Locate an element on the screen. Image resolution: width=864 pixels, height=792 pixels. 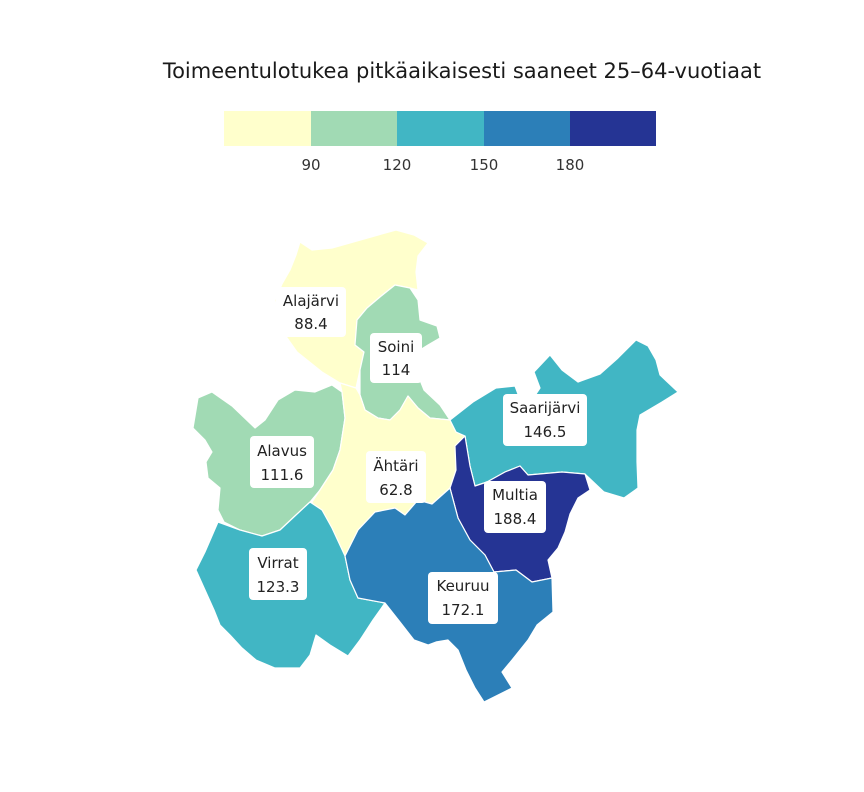
region-value: 188.4 is located at coordinates (515, 519).